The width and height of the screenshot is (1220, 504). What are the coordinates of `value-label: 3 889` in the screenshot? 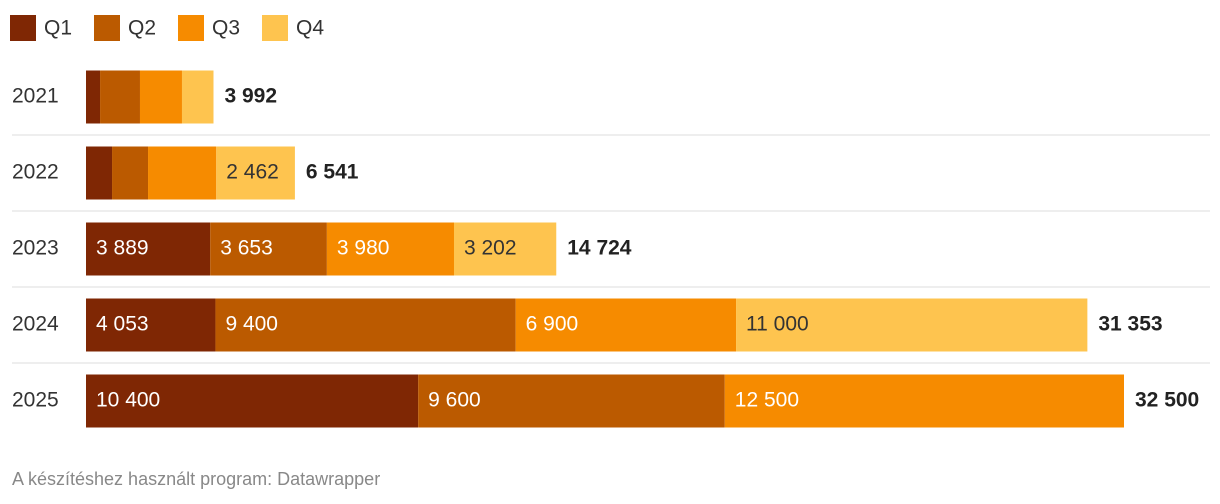 It's located at (122, 248).